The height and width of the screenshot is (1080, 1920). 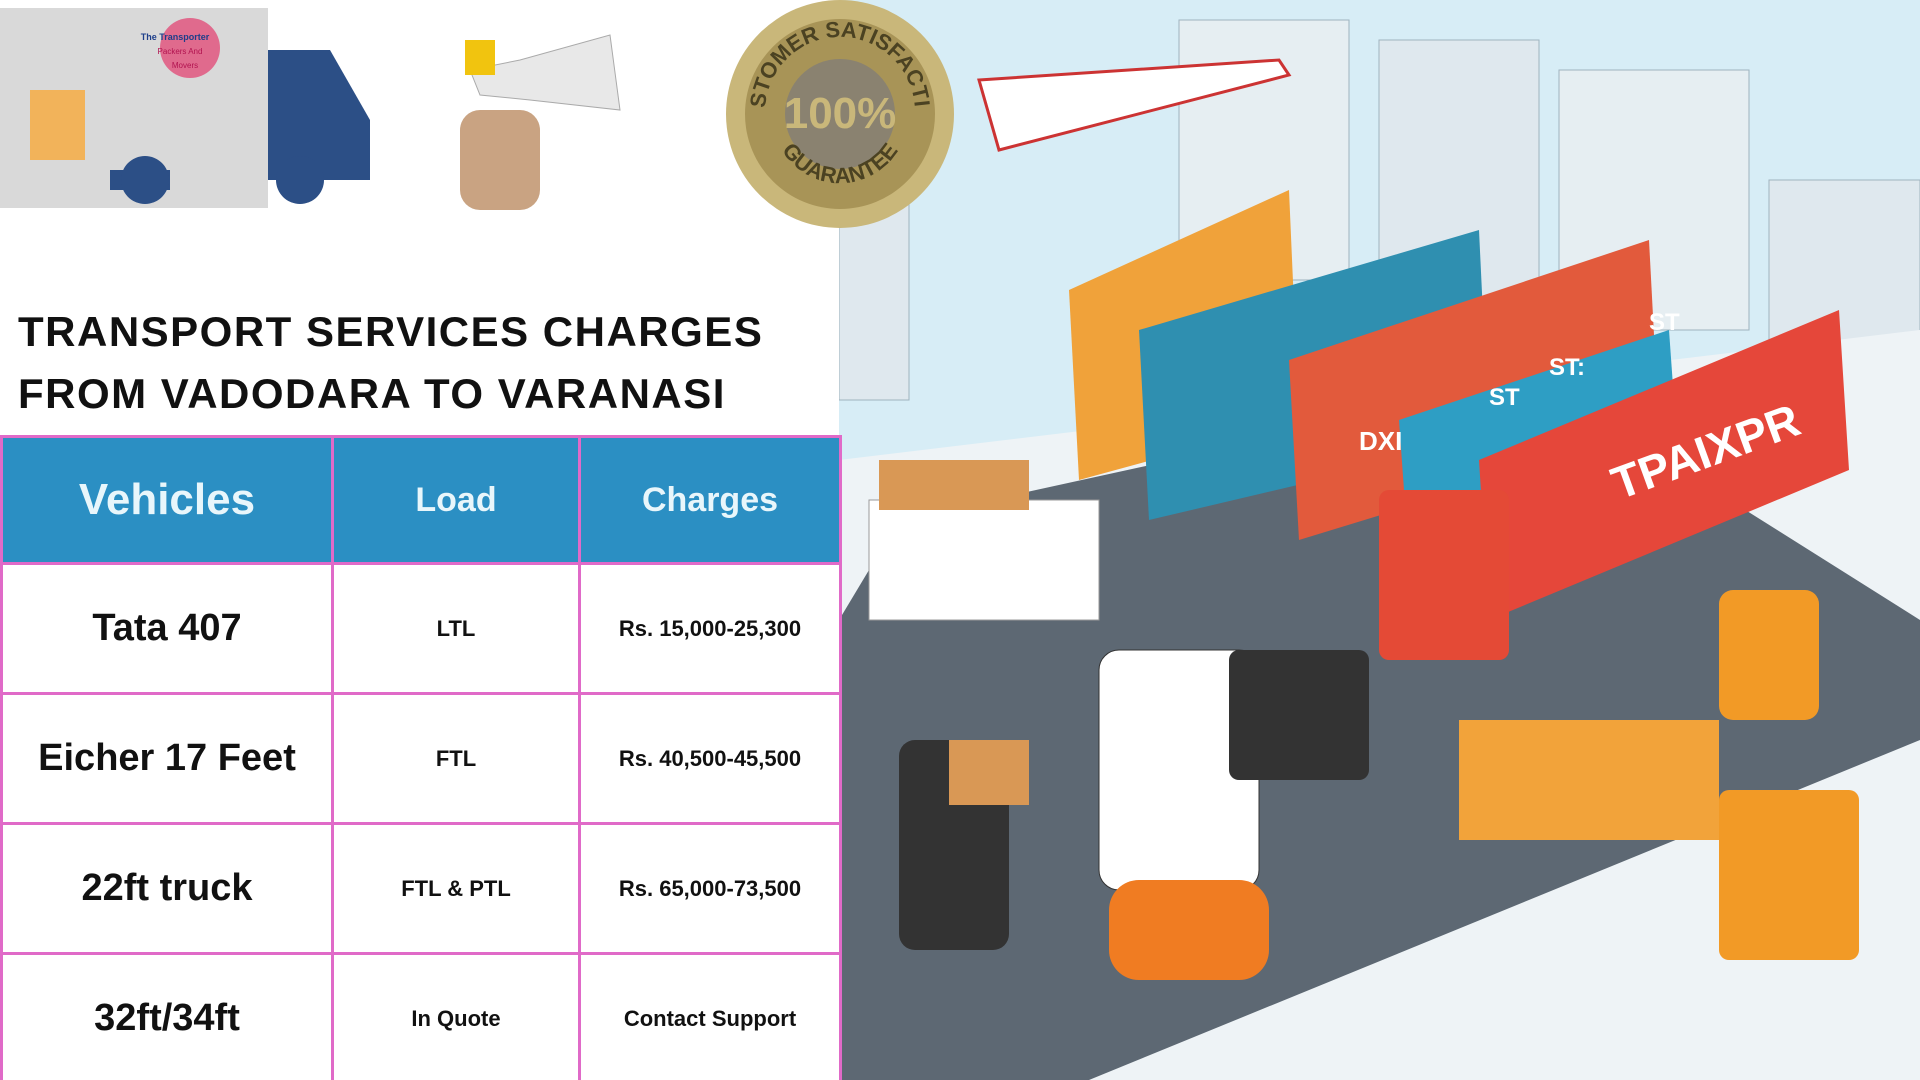 I want to click on container-stack, so click(x=1474, y=390).